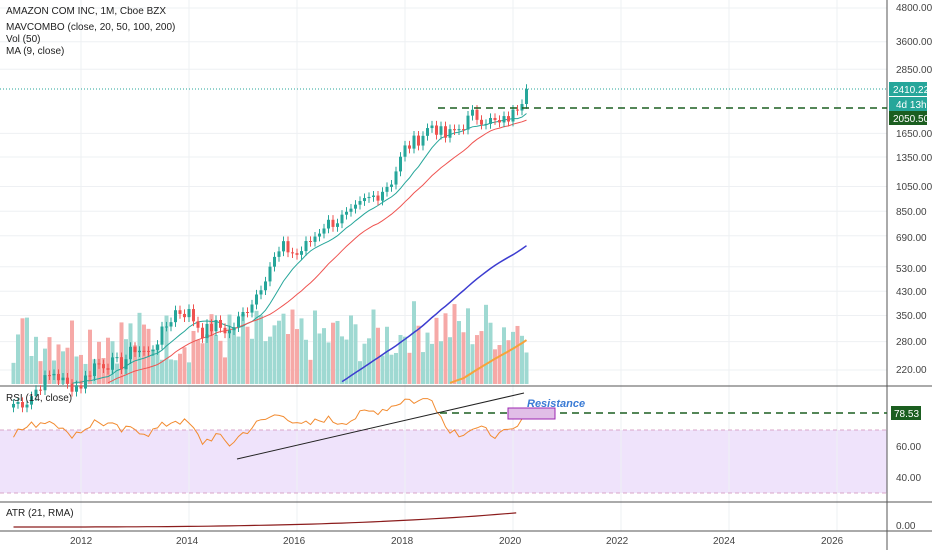 The width and height of the screenshot is (932, 550). Describe the element at coordinates (911, 105) in the screenshot. I see `countdown-value: 4d 13h` at that location.